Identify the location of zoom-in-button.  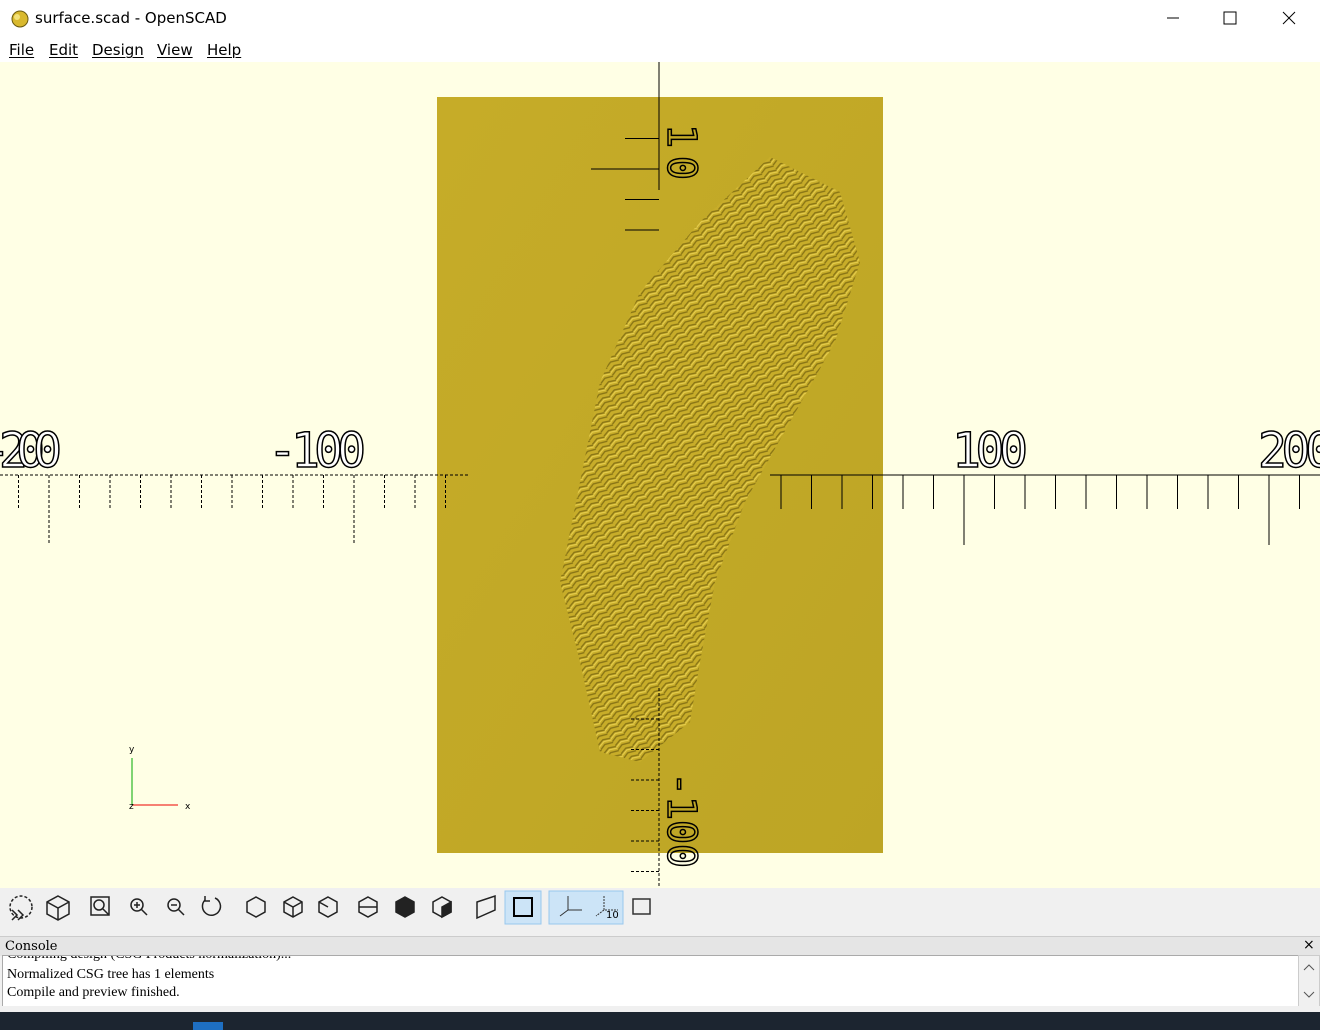
(139, 907).